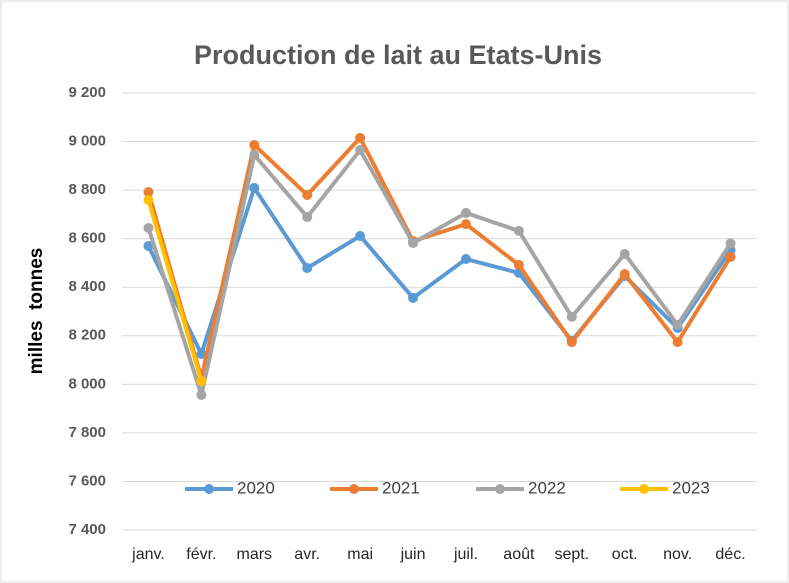 This screenshot has width=789, height=583. Describe the element at coordinates (519, 554) in the screenshot. I see `x-tick-label: août` at that location.